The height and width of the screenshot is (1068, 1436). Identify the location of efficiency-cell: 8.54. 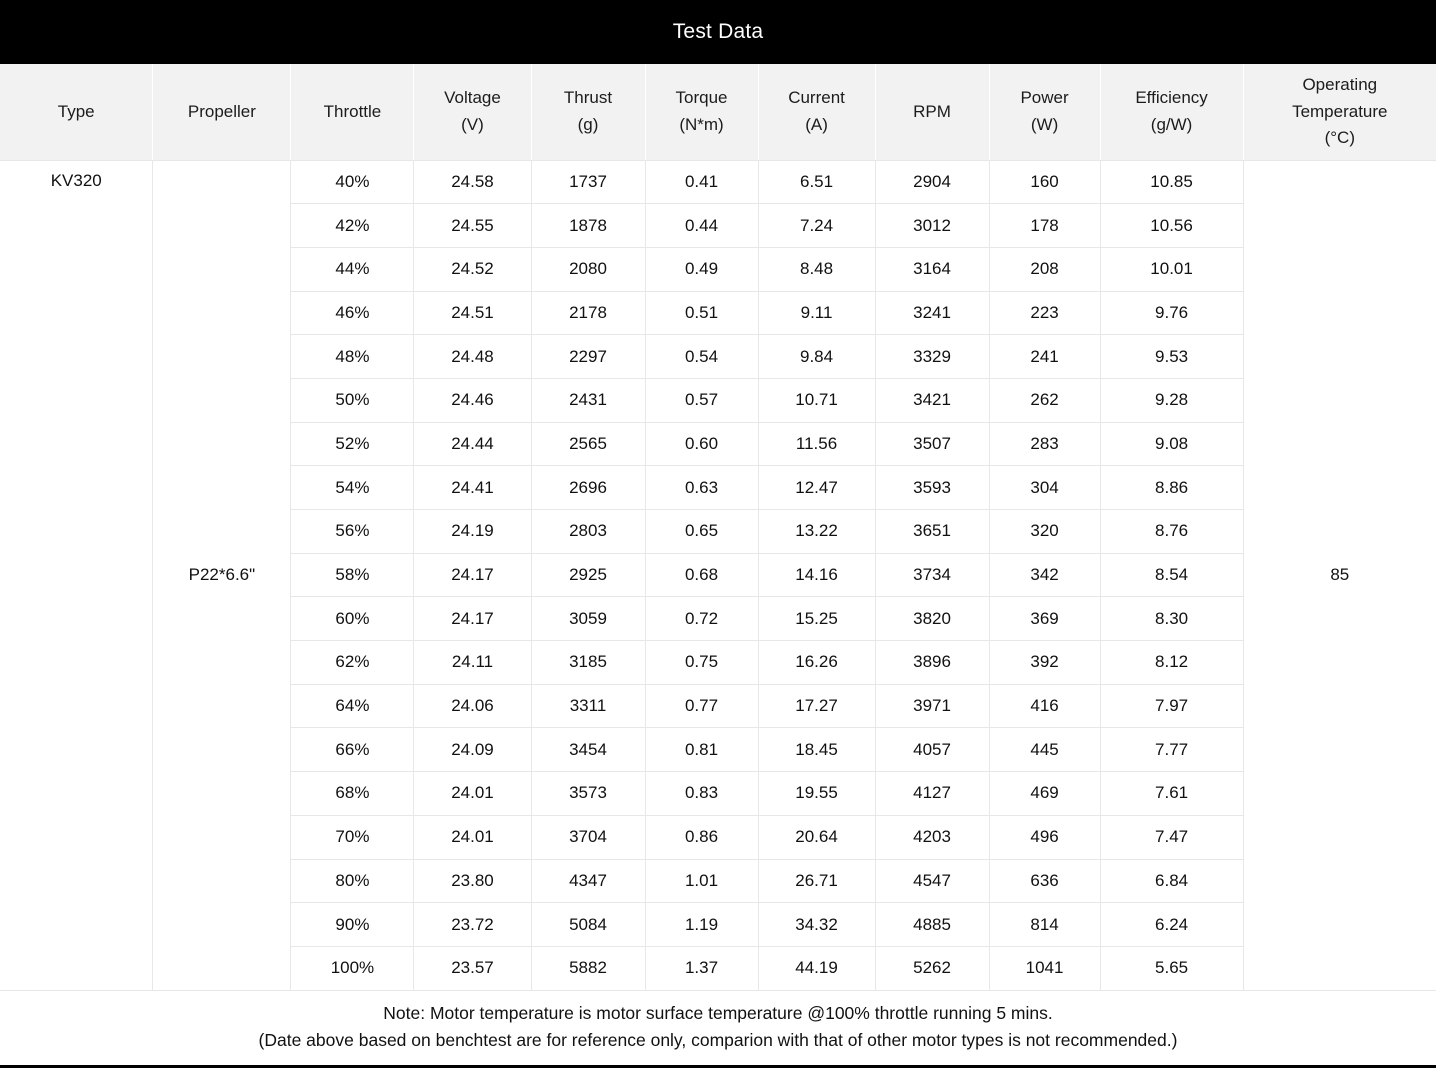
(1171, 575).